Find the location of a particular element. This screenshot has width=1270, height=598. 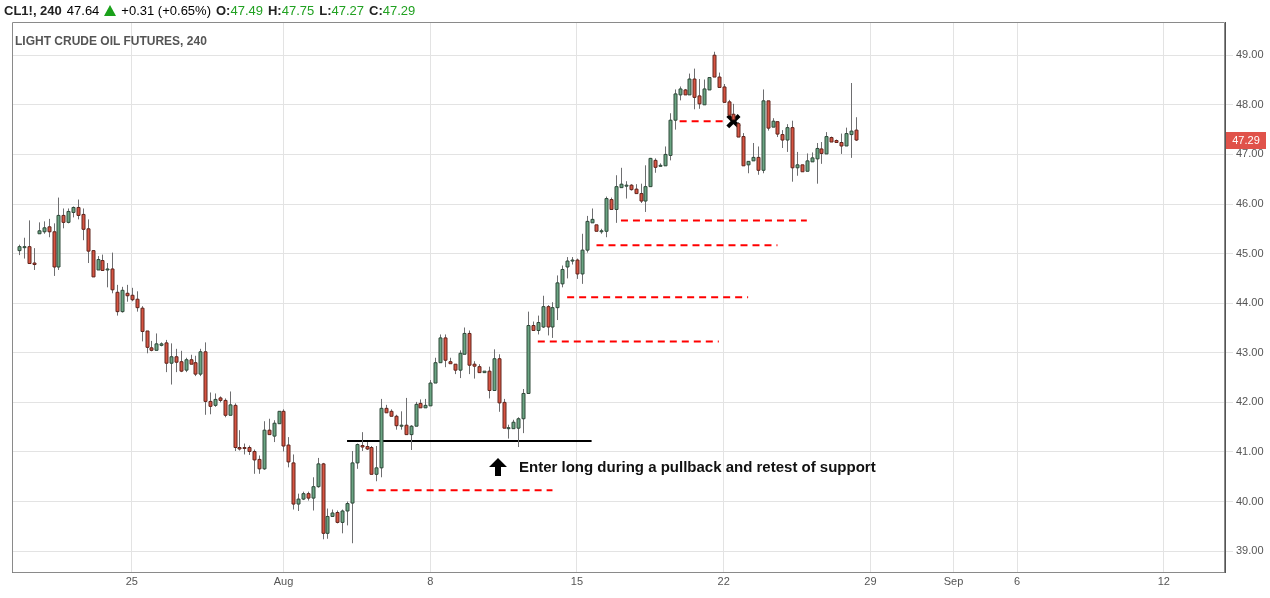

annotation: 47.29 is located at coordinates (1246, 140).